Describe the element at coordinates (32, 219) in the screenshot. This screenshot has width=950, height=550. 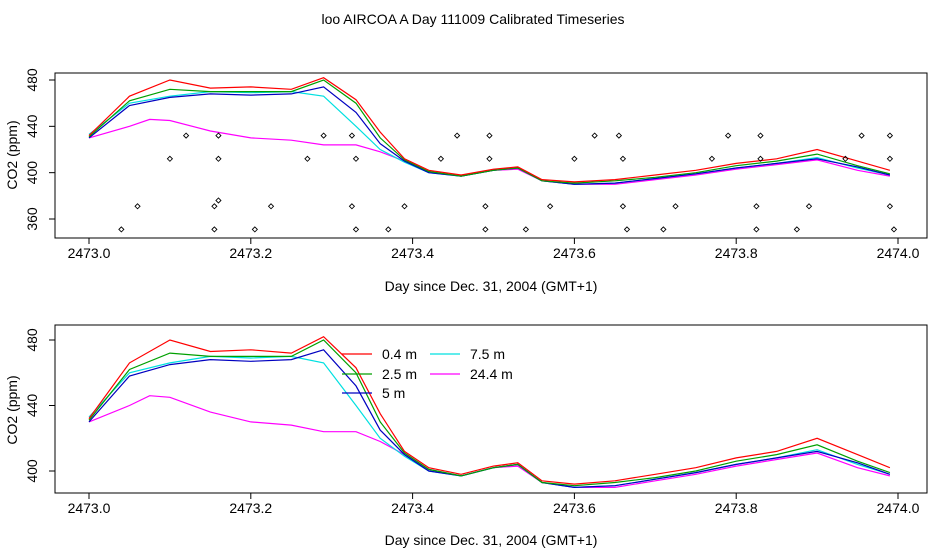
I see `y-tick-label: 360` at that location.